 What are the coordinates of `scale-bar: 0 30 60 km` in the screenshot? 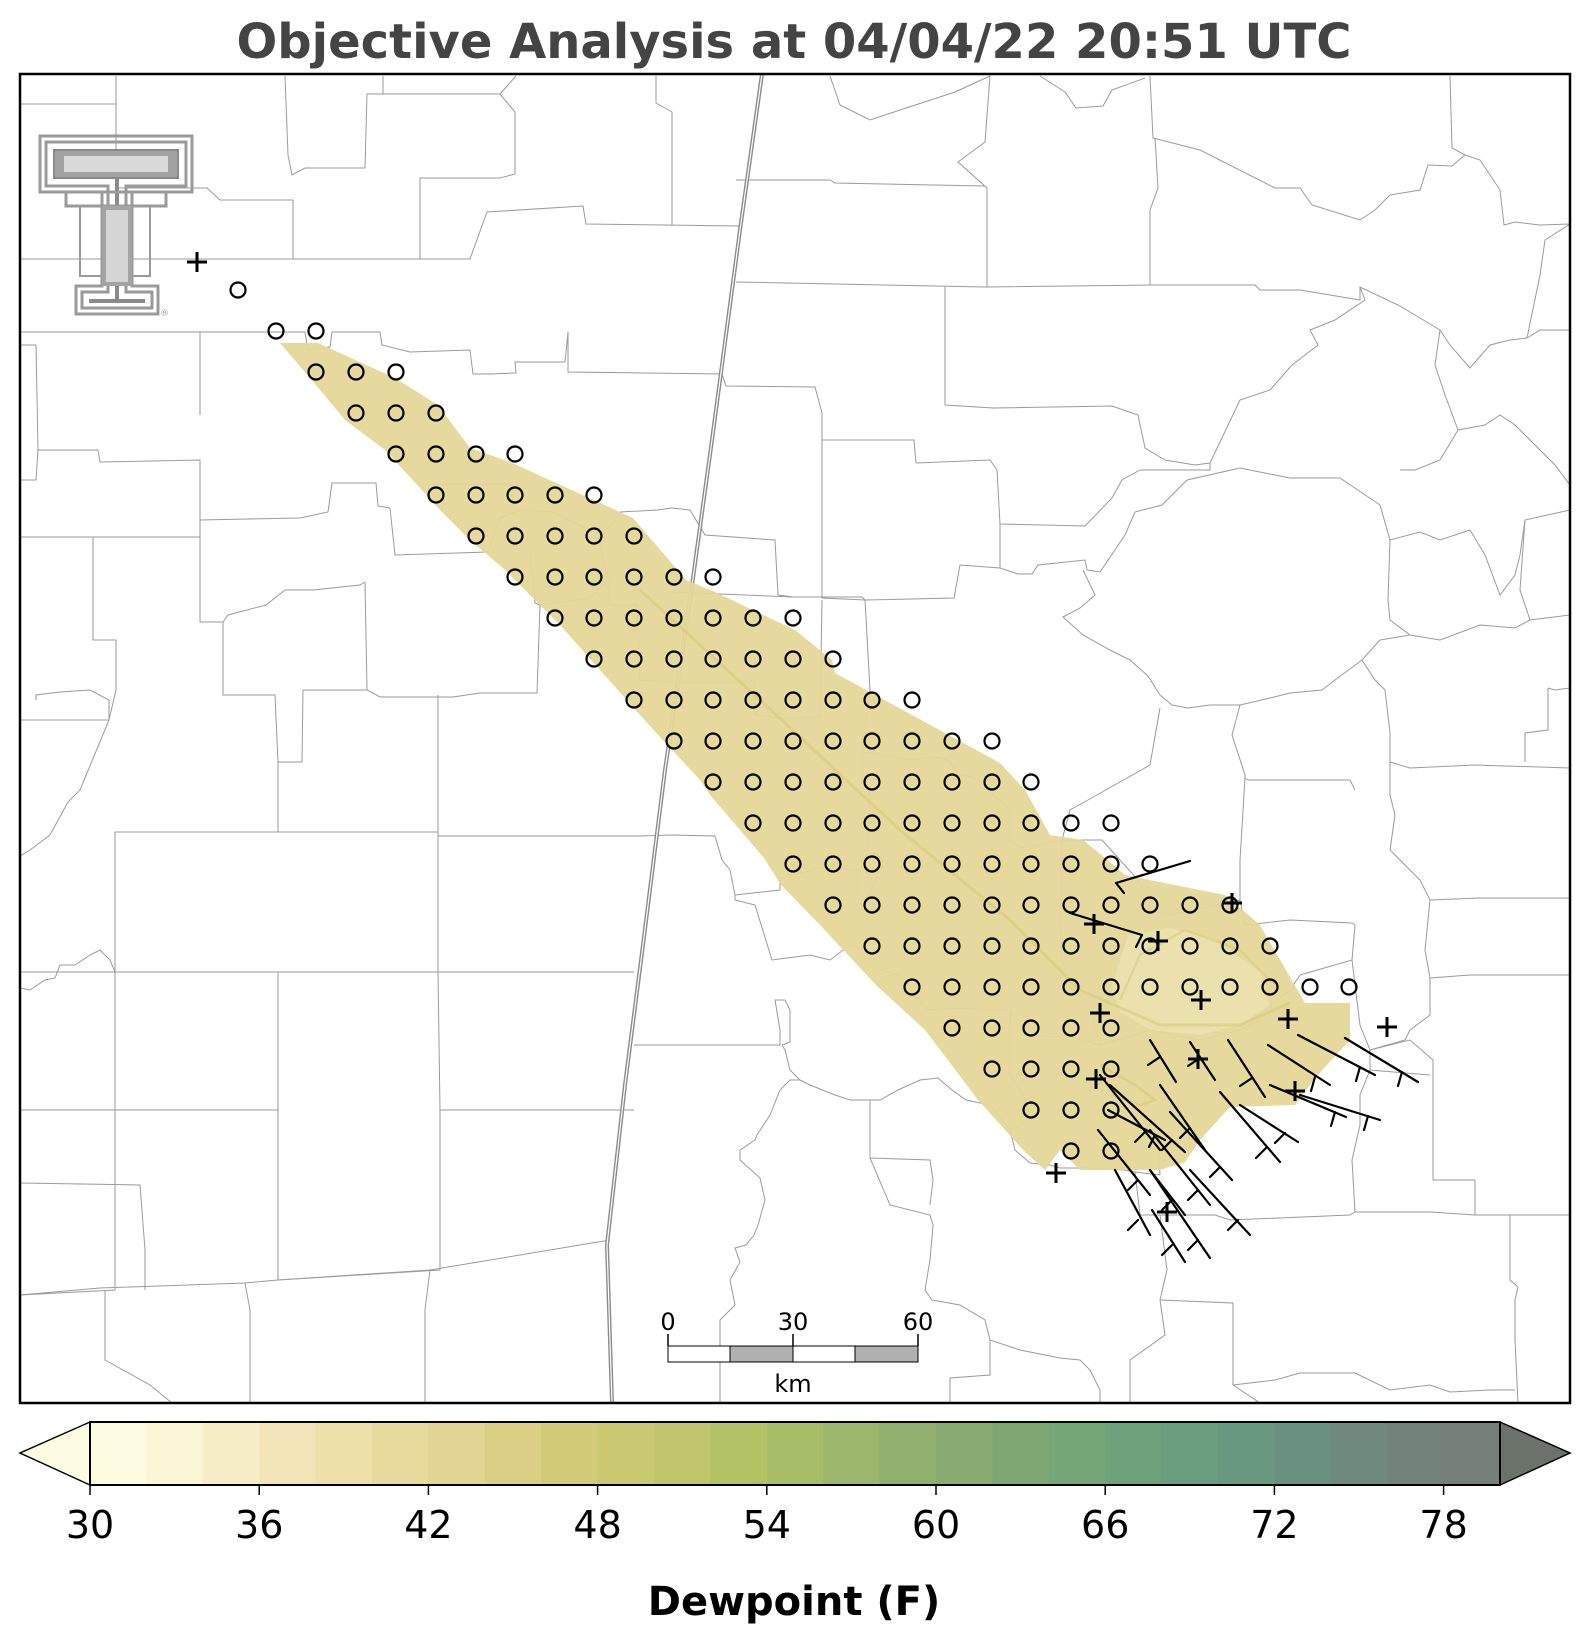 It's located at (796, 1353).